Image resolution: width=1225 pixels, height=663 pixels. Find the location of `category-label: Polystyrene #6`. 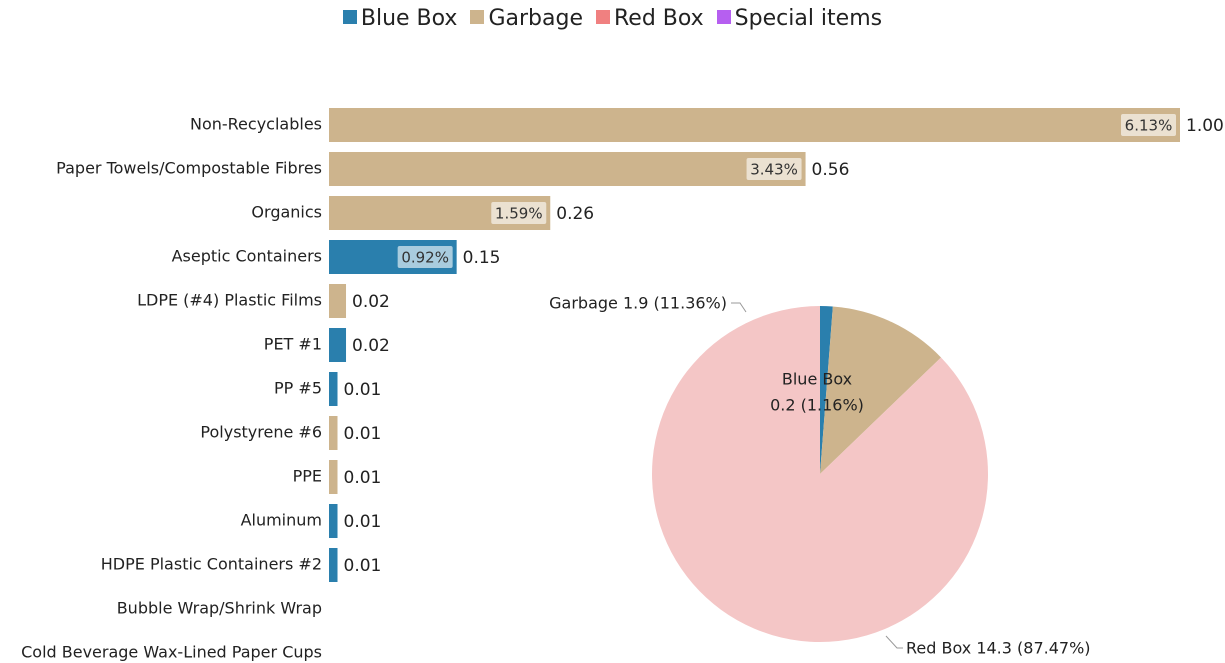

category-label: Polystyrene #6 is located at coordinates (261, 432).